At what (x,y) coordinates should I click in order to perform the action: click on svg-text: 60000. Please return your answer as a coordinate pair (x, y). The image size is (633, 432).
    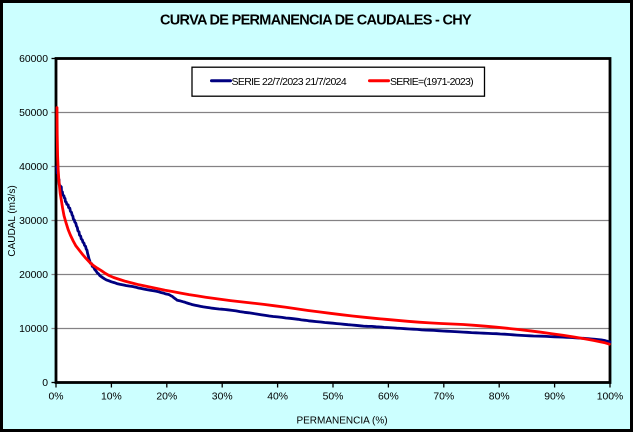
    Looking at the image, I should click on (33, 59).